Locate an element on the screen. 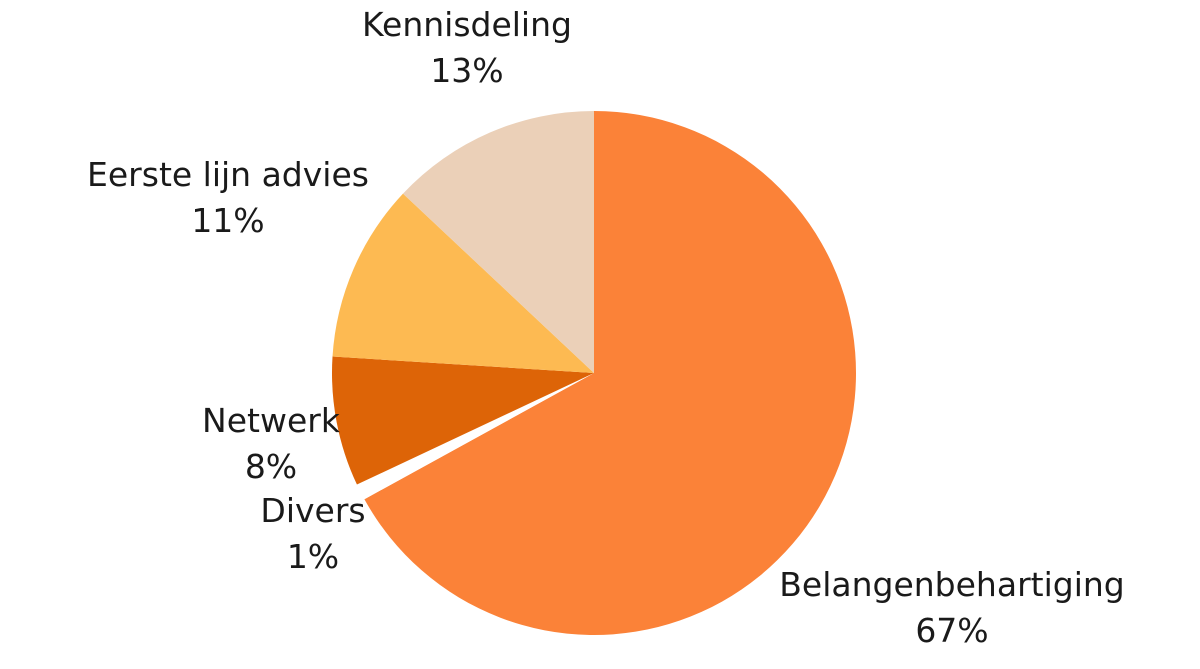 Image resolution: width=1200 pixels, height=669 pixels. pie-slice-kennisdeling is located at coordinates (498, 241).